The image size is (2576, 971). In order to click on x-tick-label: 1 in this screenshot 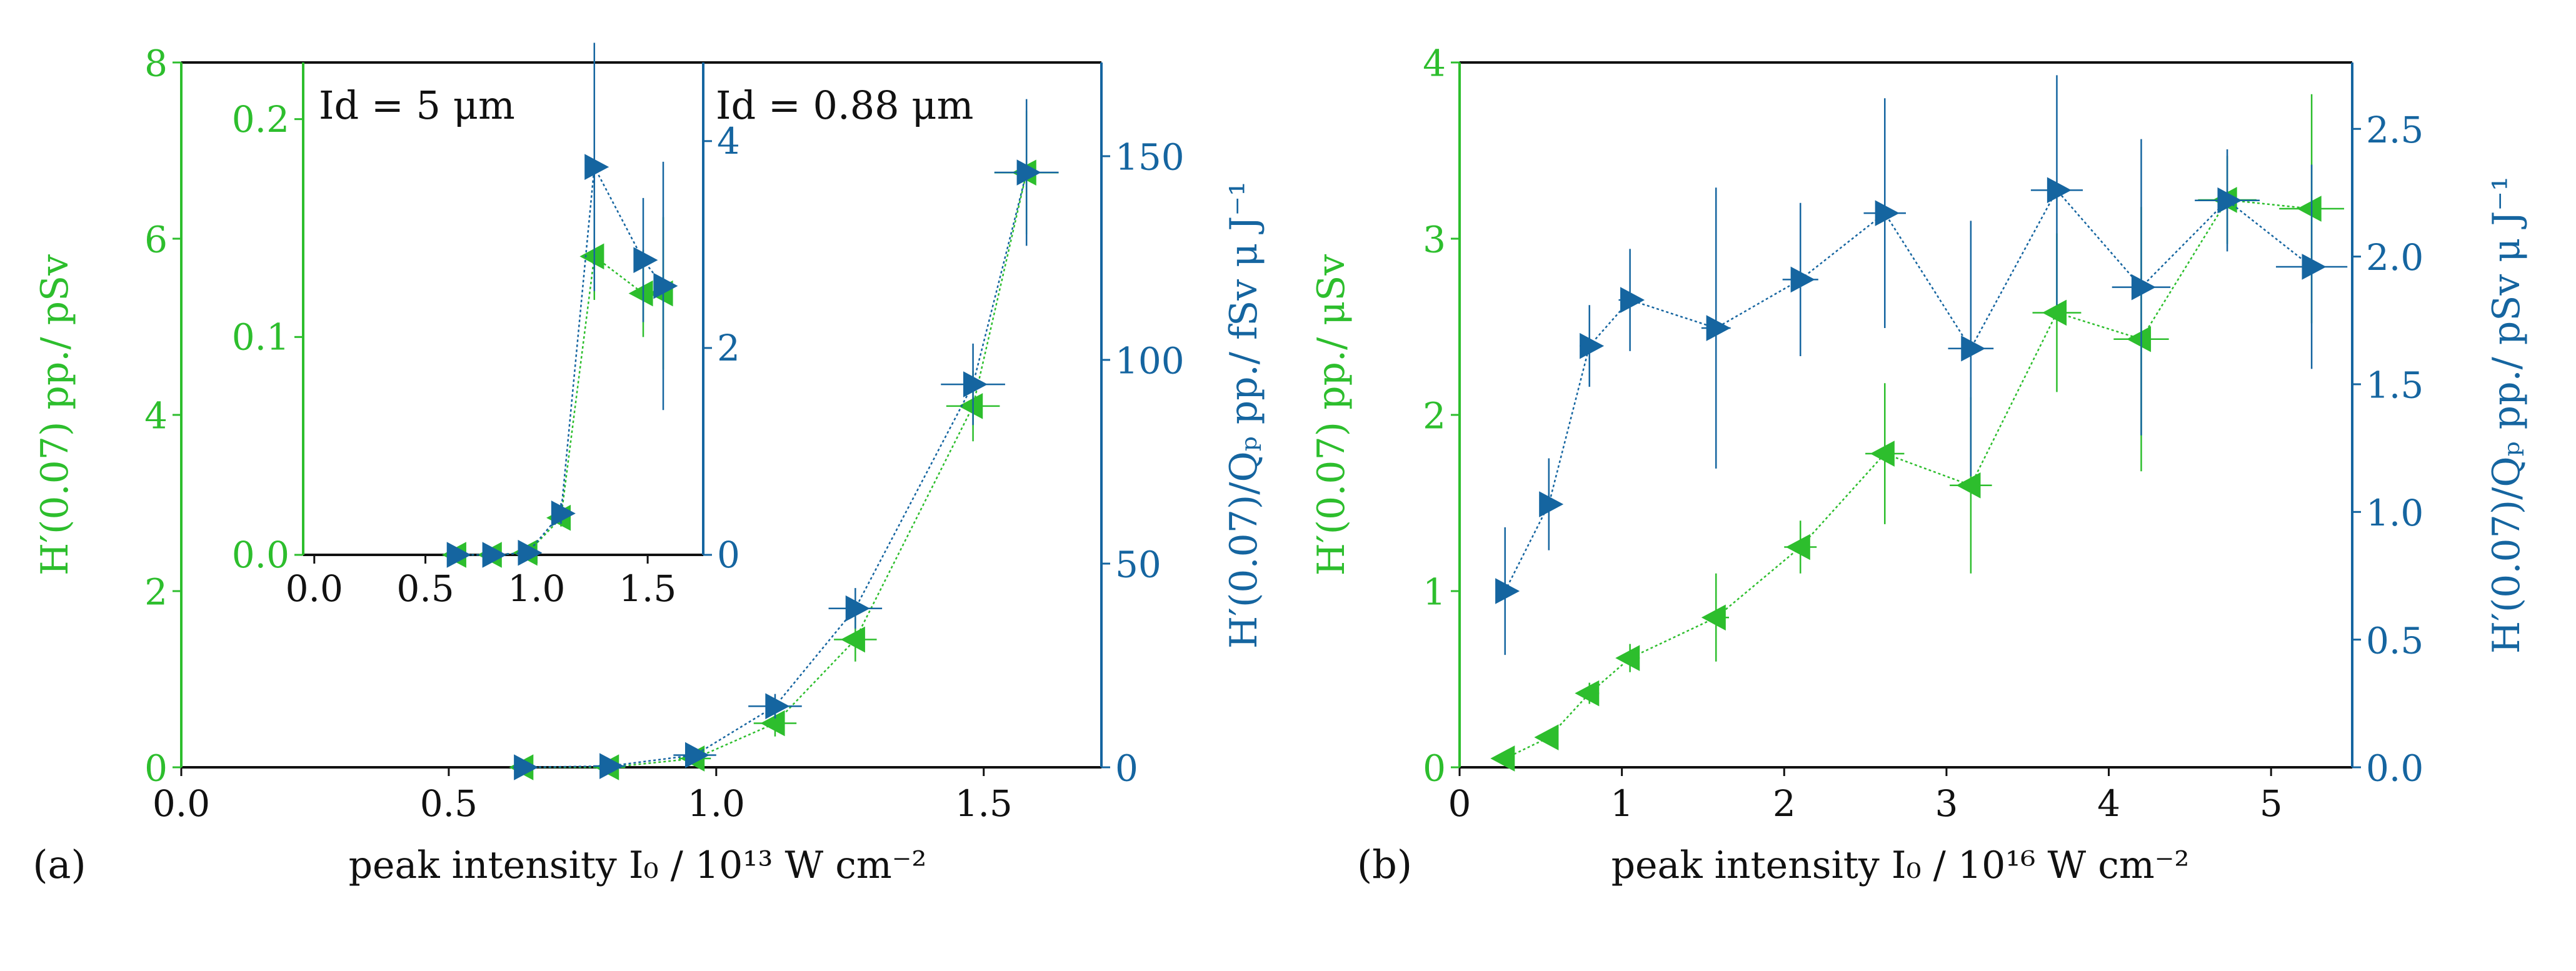, I will do `click(1621, 803)`.